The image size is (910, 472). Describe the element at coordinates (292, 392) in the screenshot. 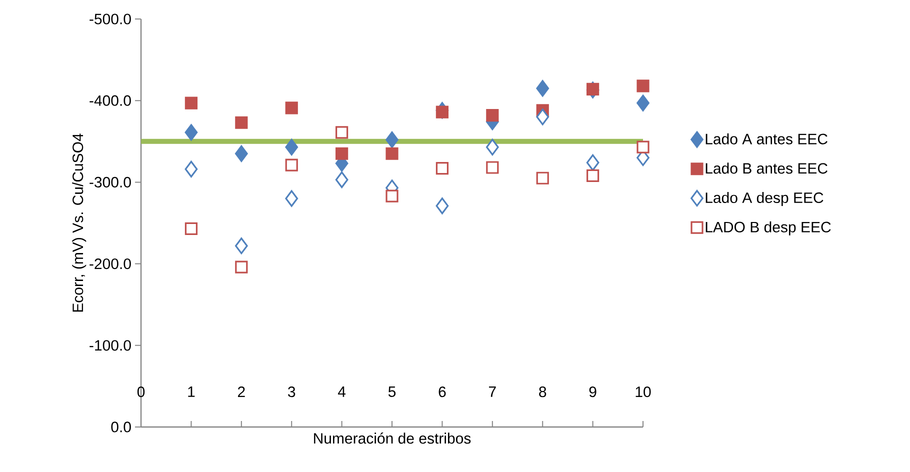

I see `x-tick-label: 3` at that location.